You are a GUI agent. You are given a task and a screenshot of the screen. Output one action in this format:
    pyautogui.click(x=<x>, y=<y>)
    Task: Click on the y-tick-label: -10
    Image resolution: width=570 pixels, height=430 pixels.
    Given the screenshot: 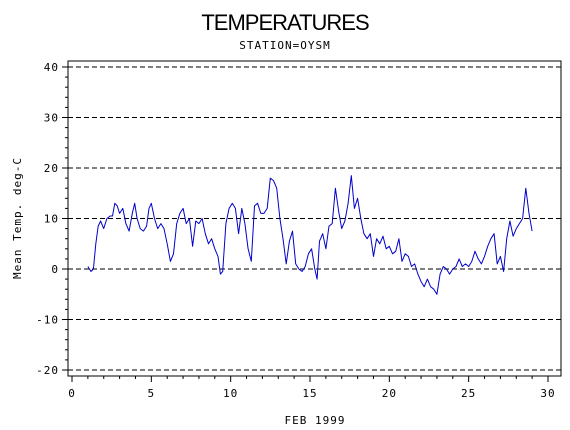 What is the action you would take?
    pyautogui.click(x=47, y=320)
    